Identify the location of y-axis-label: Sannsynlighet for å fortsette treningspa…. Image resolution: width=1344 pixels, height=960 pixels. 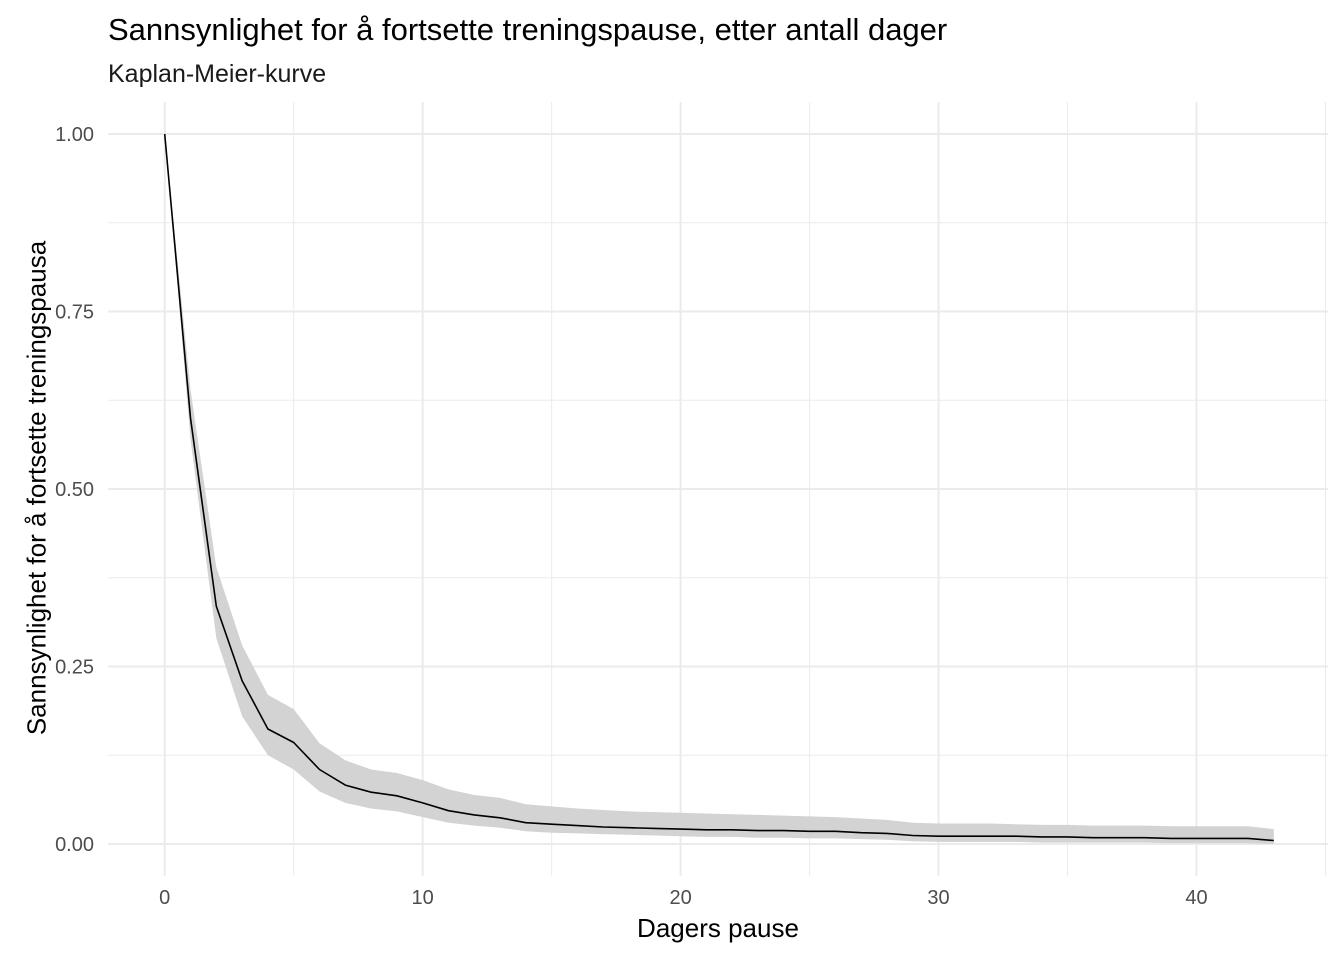
(36, 488).